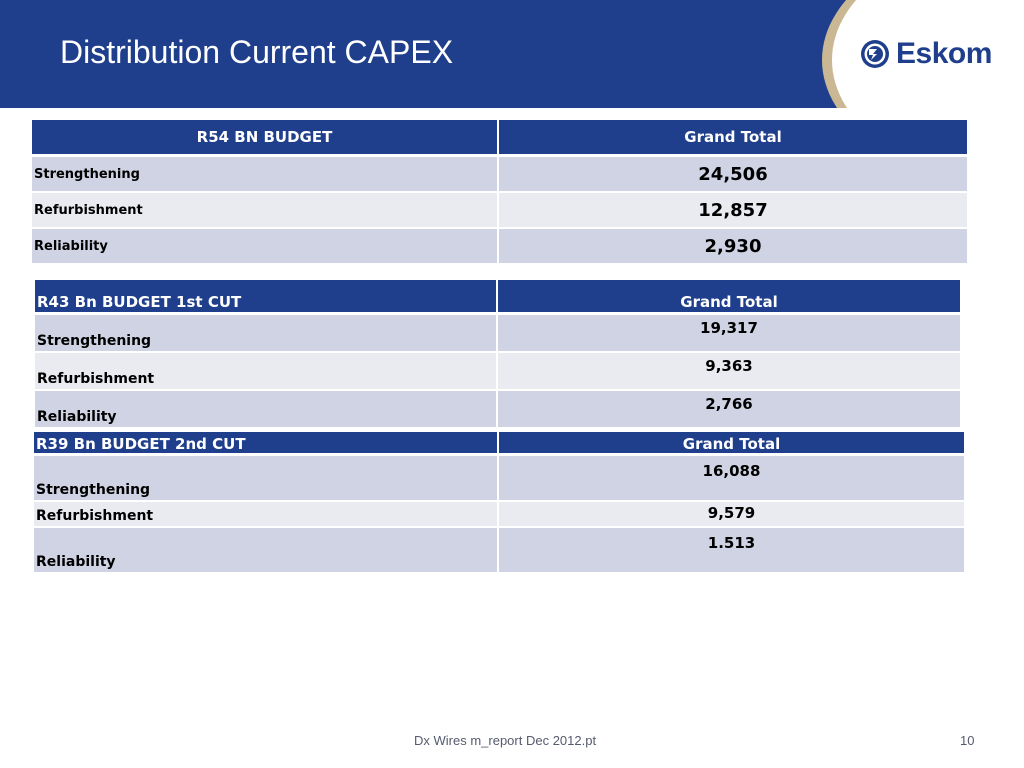 Image resolution: width=1024 pixels, height=768 pixels. I want to click on row-value: 12,857, so click(733, 211).